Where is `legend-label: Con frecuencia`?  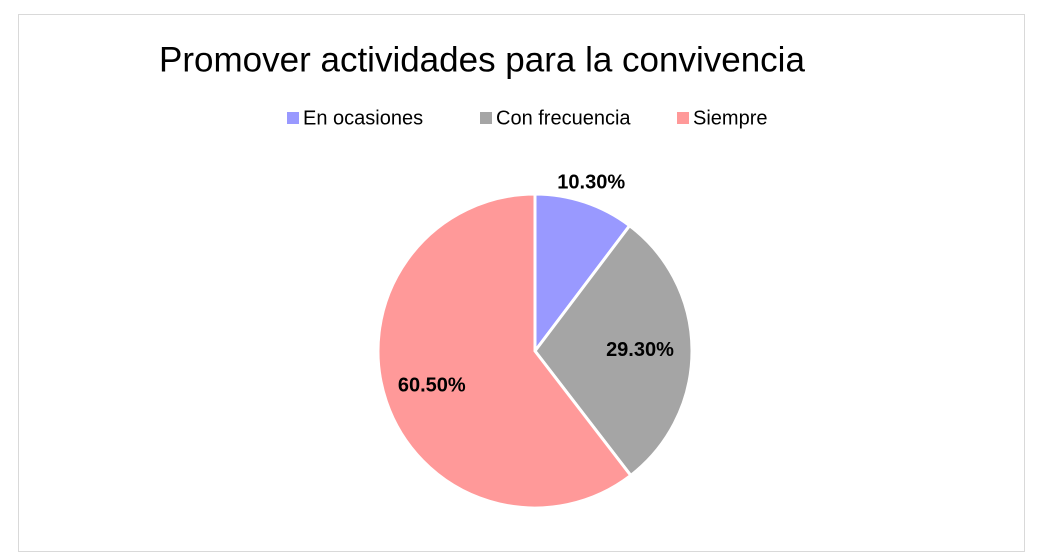
legend-label: Con frecuencia is located at coordinates (563, 118).